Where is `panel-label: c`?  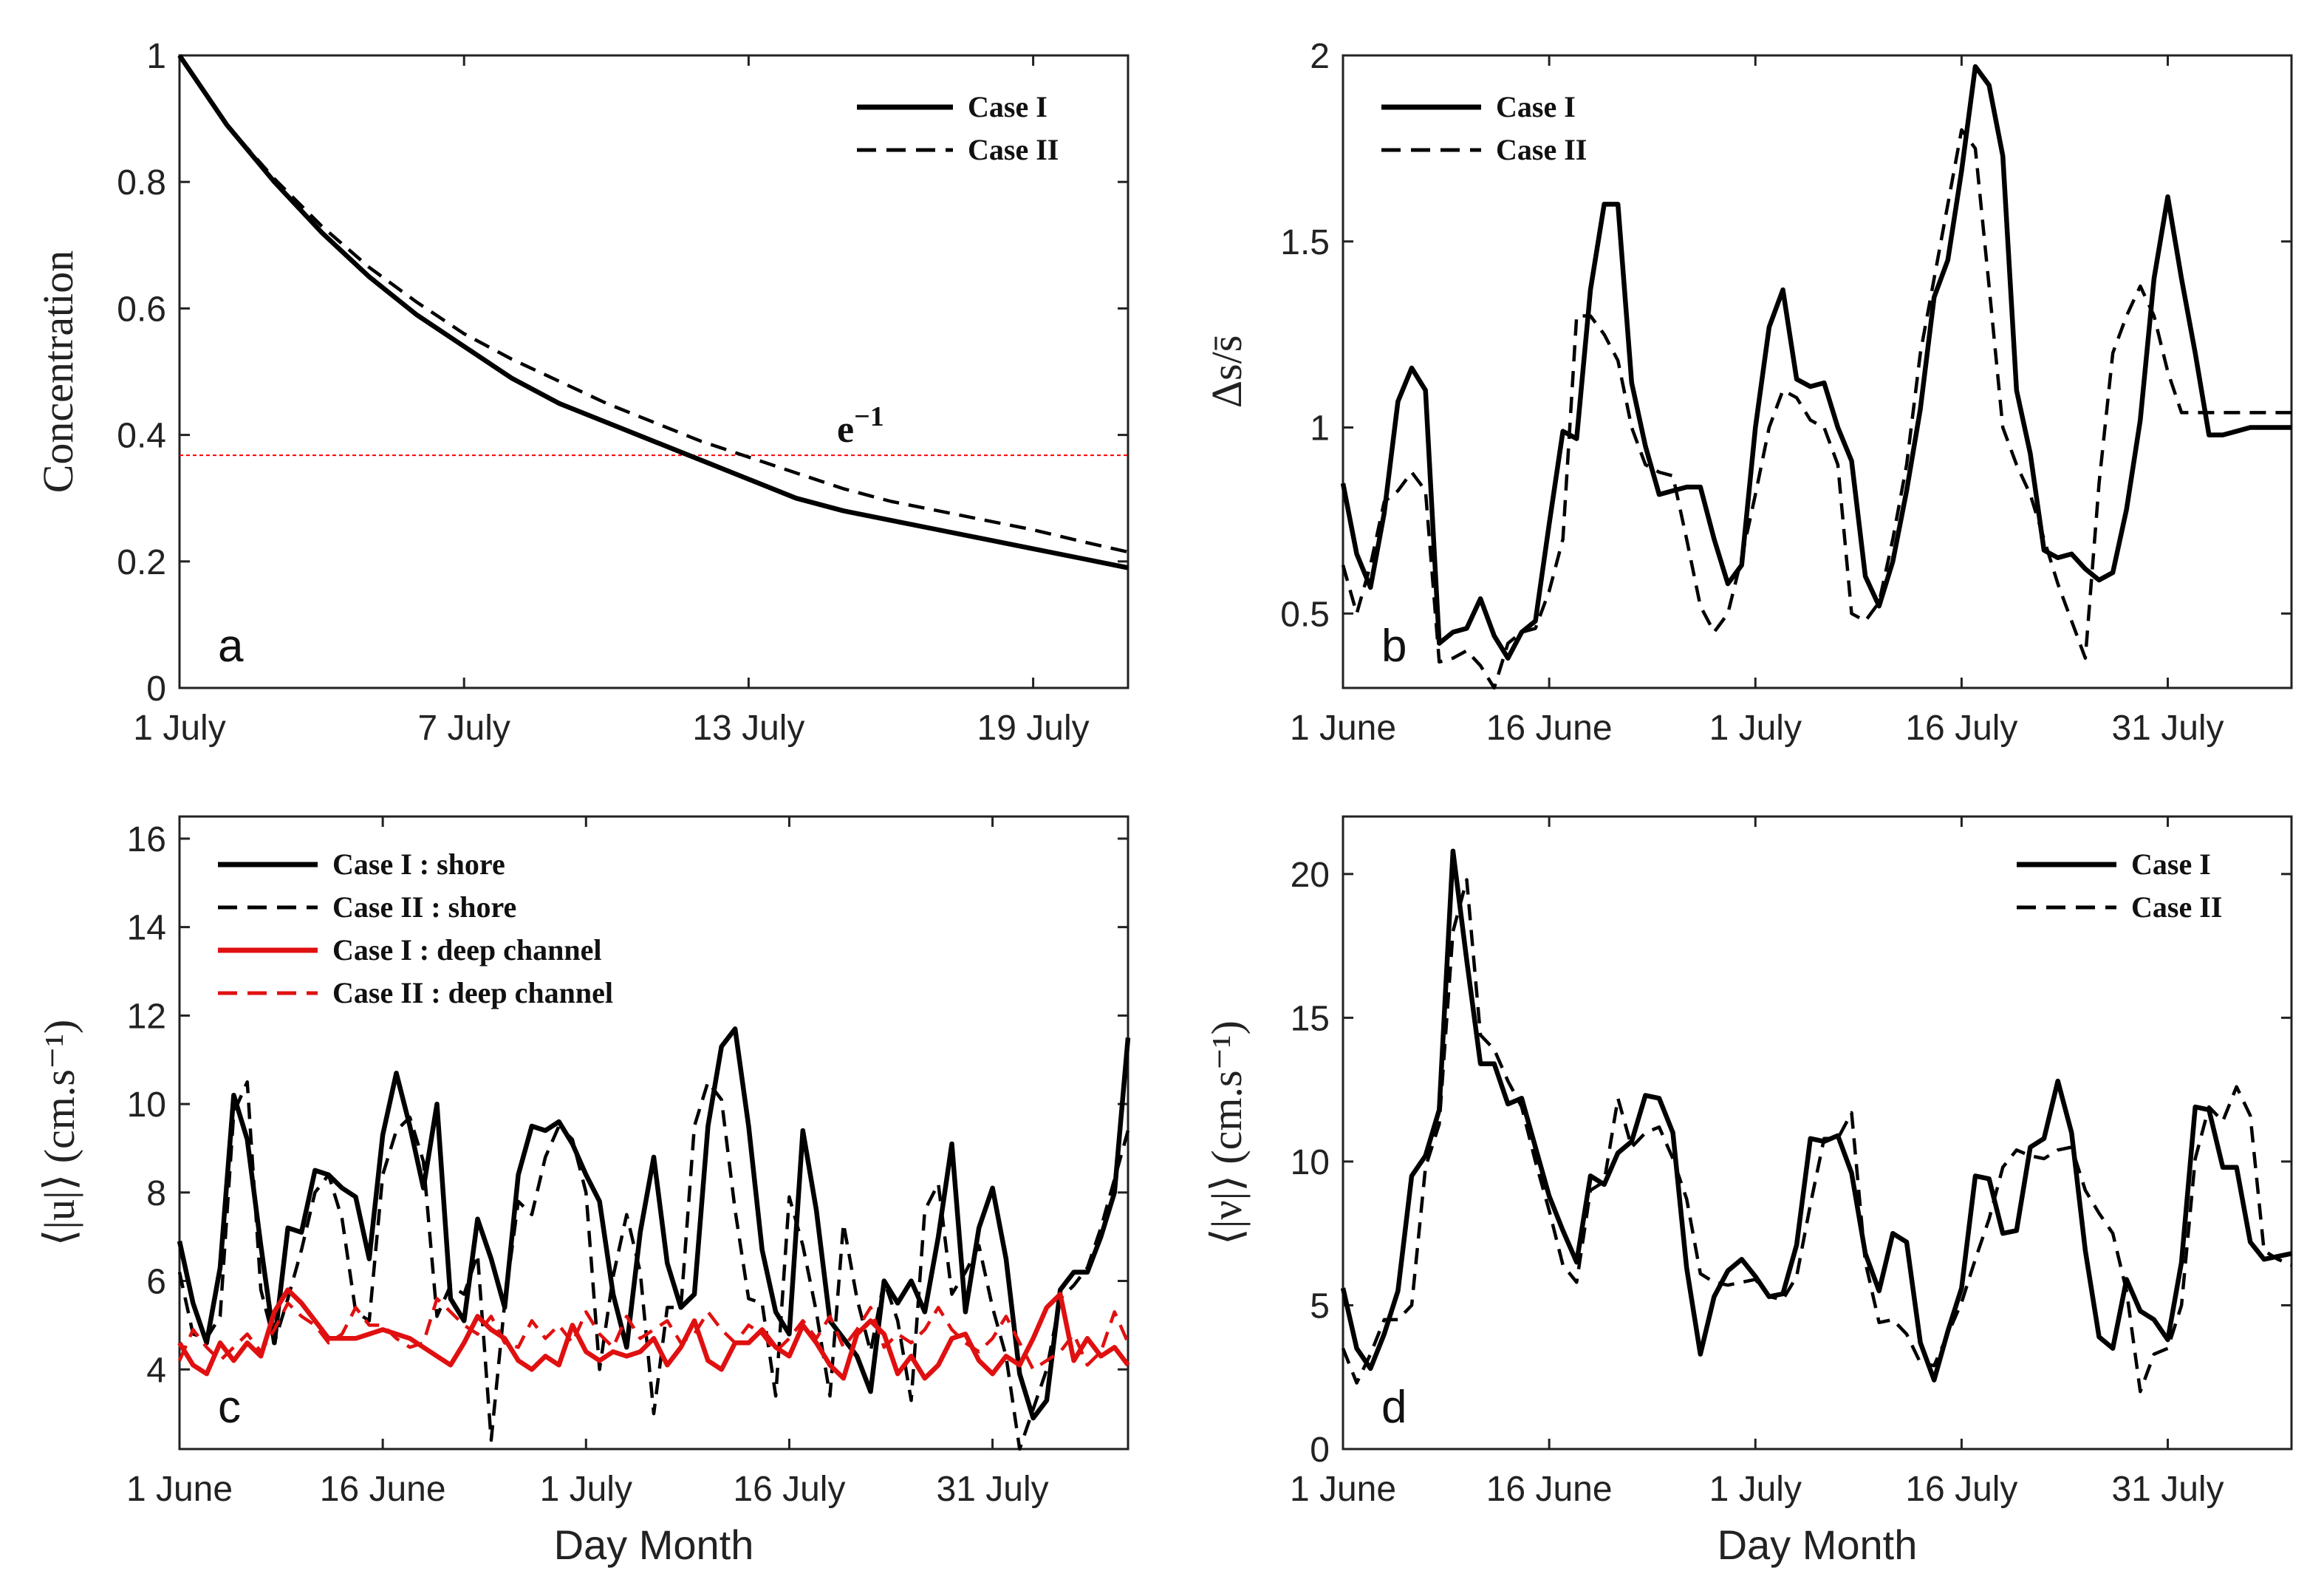
panel-label: c is located at coordinates (229, 1407).